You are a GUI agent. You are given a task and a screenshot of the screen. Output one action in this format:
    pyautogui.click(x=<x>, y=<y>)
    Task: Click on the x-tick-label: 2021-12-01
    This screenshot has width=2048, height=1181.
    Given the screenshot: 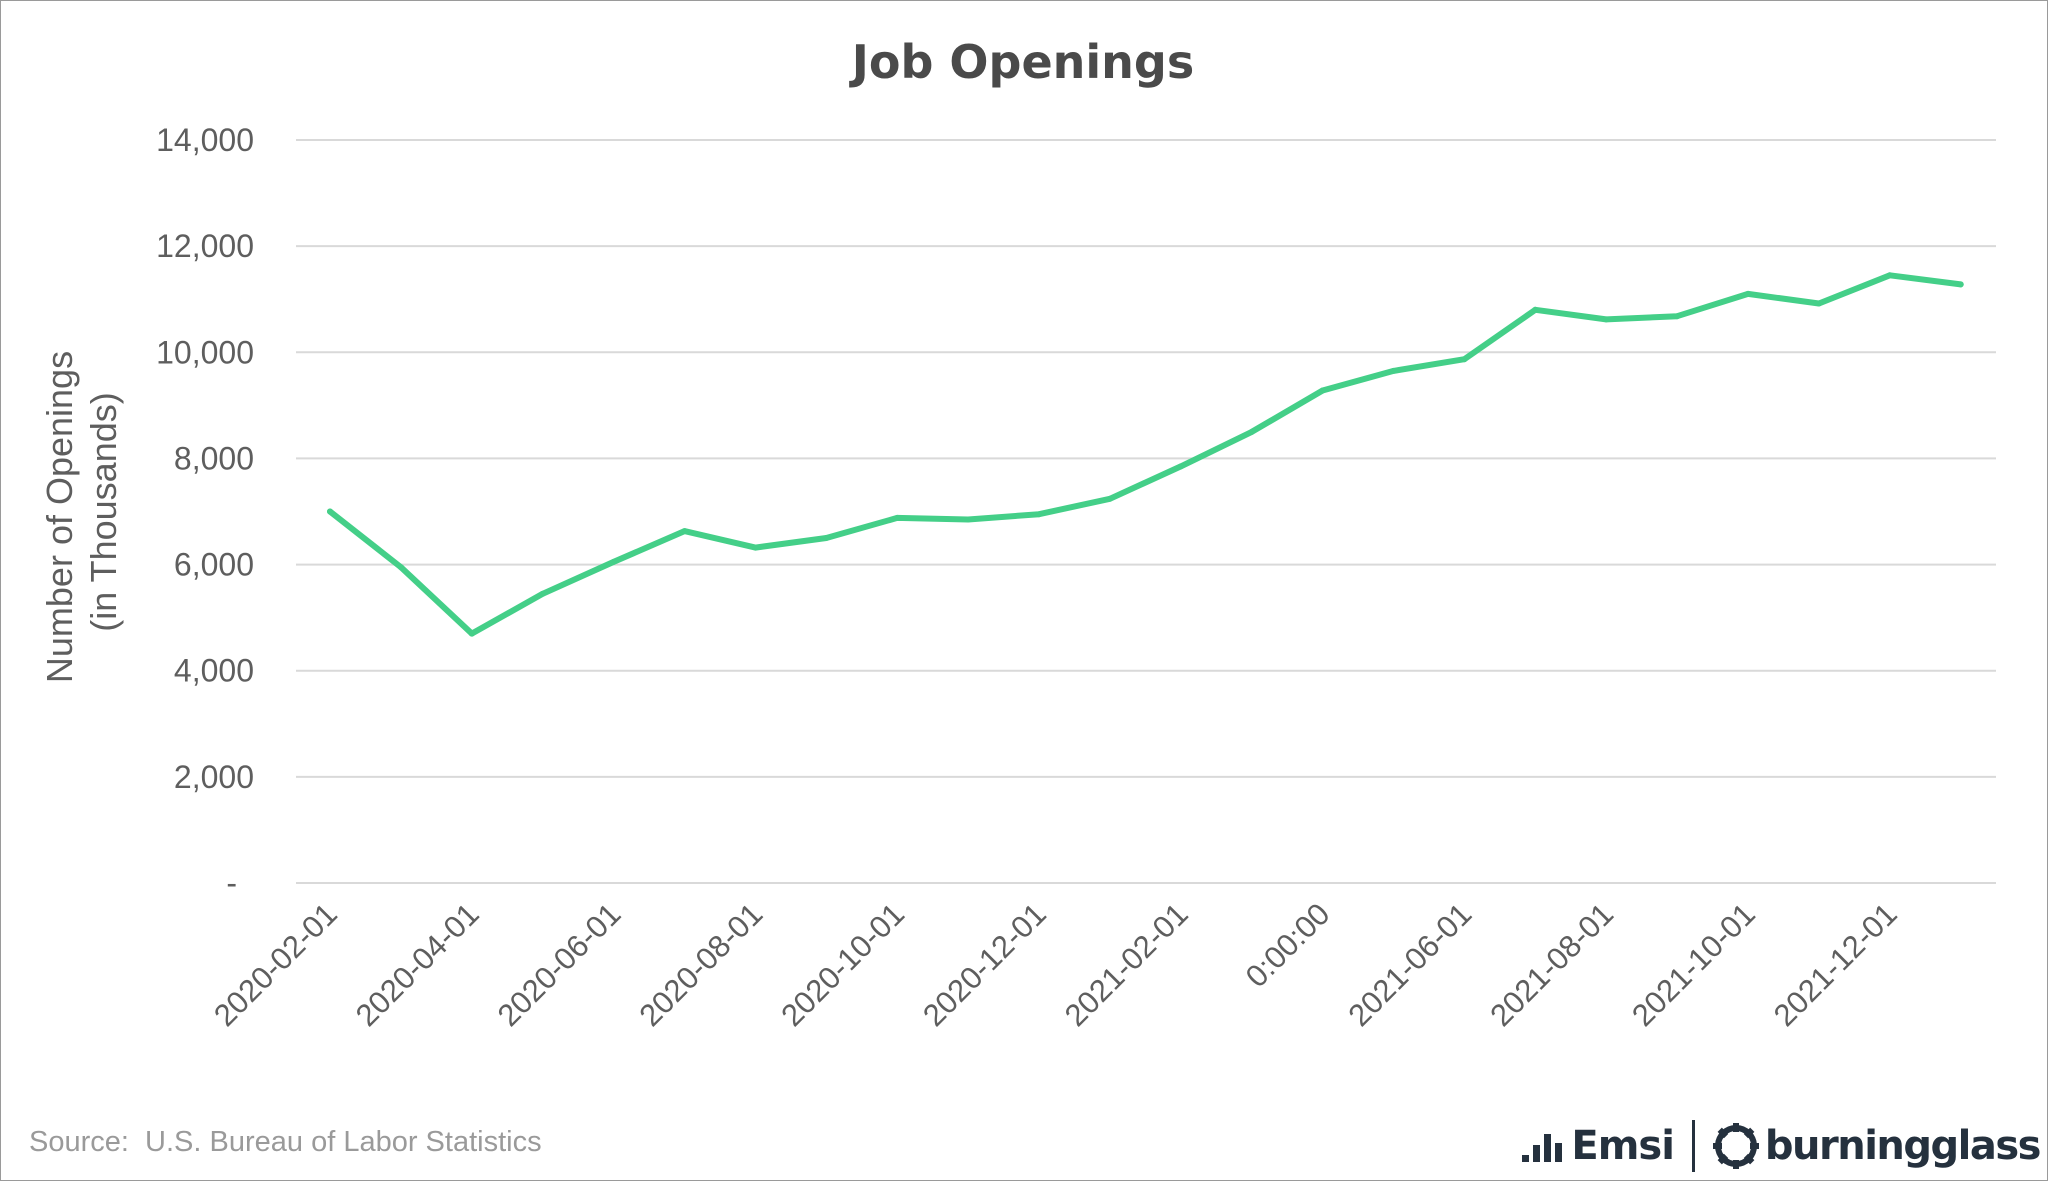 What is the action you would take?
    pyautogui.click(x=1835, y=964)
    